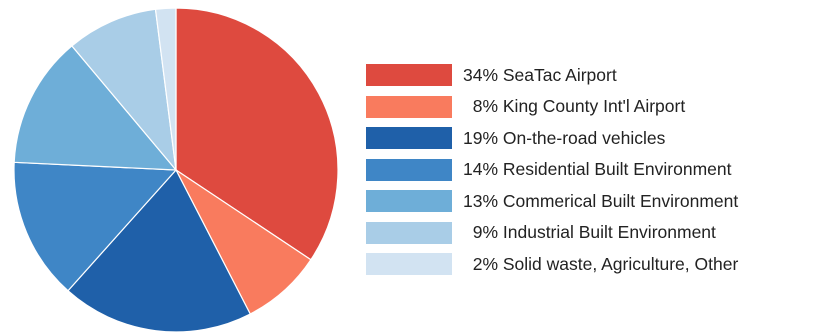  I want to click on legend-item-0: 34% SeaTac Airport, so click(592, 75).